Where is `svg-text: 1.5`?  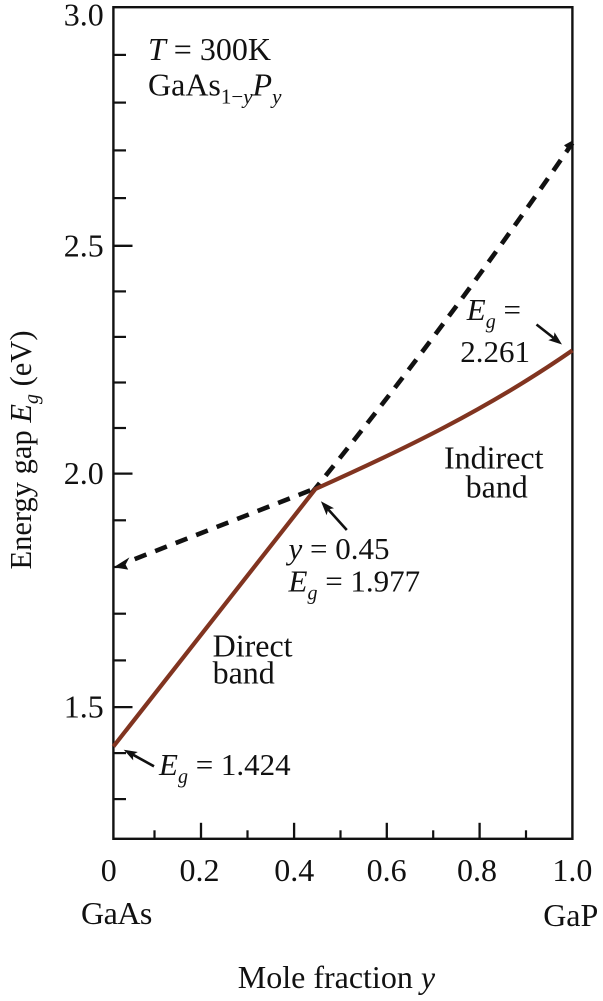 svg-text: 1.5 is located at coordinates (84, 707).